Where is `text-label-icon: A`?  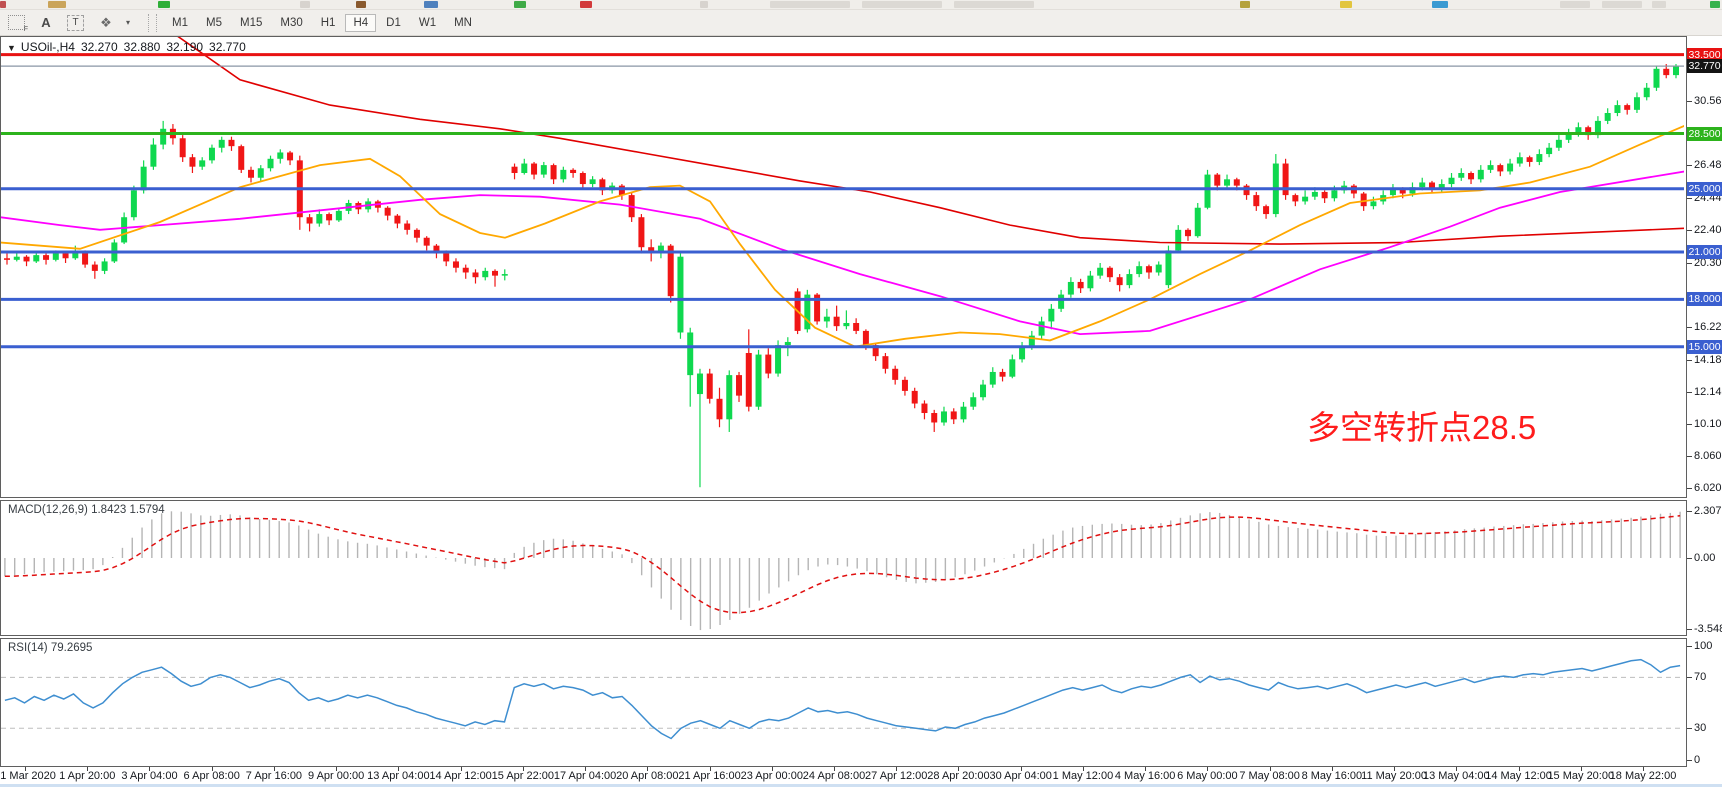 text-label-icon: A is located at coordinates (46, 22).